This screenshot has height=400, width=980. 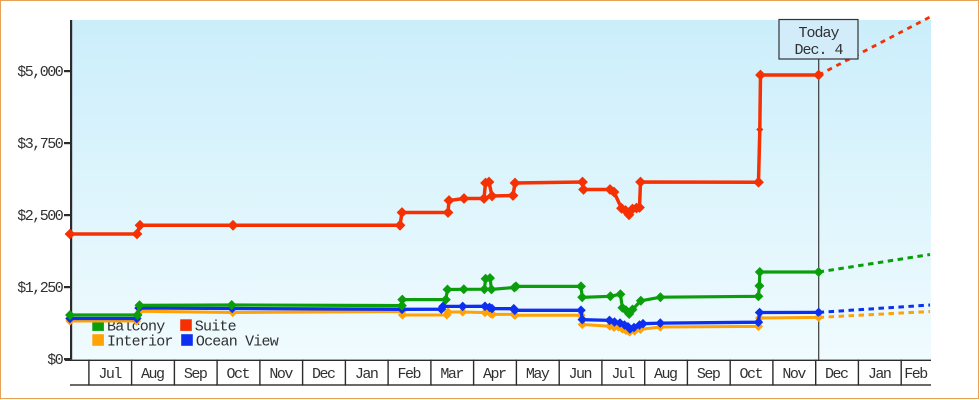 I want to click on svg-text: Mar, so click(x=451, y=374).